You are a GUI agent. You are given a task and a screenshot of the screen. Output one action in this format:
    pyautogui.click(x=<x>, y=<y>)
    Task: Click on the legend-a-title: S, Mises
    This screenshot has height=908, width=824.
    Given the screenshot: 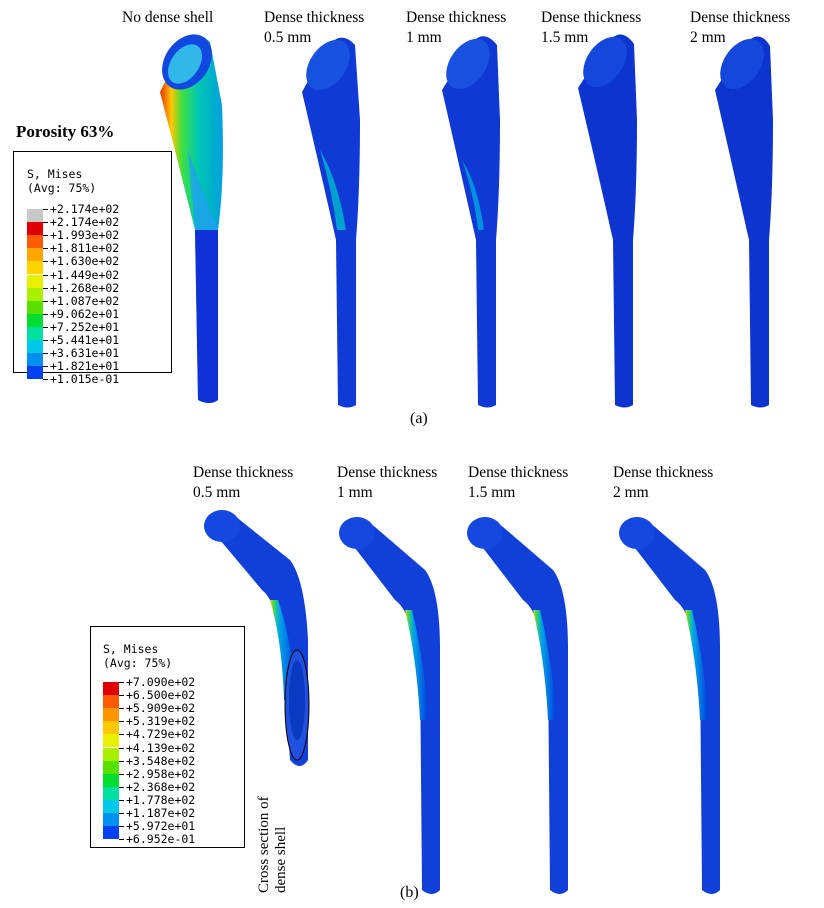 What is the action you would take?
    pyautogui.click(x=55, y=174)
    